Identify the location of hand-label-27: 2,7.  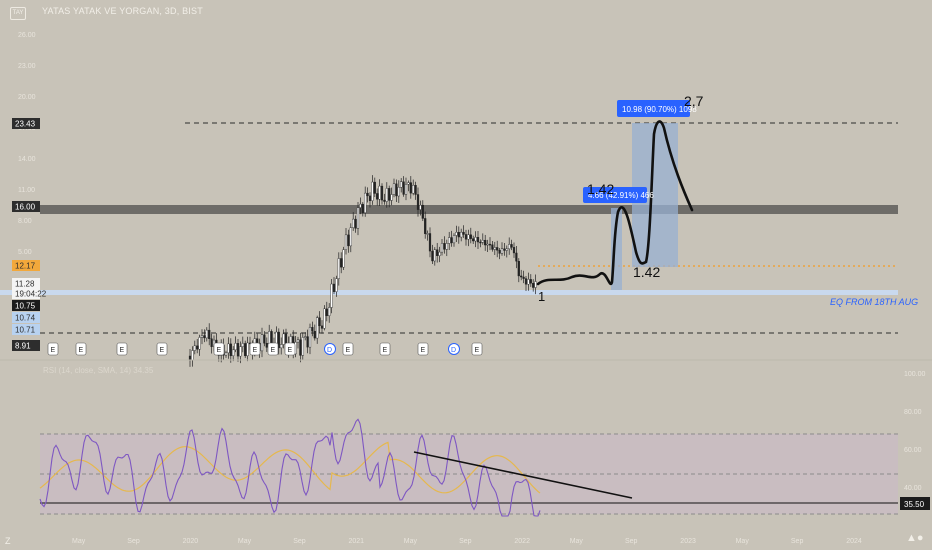
(694, 101).